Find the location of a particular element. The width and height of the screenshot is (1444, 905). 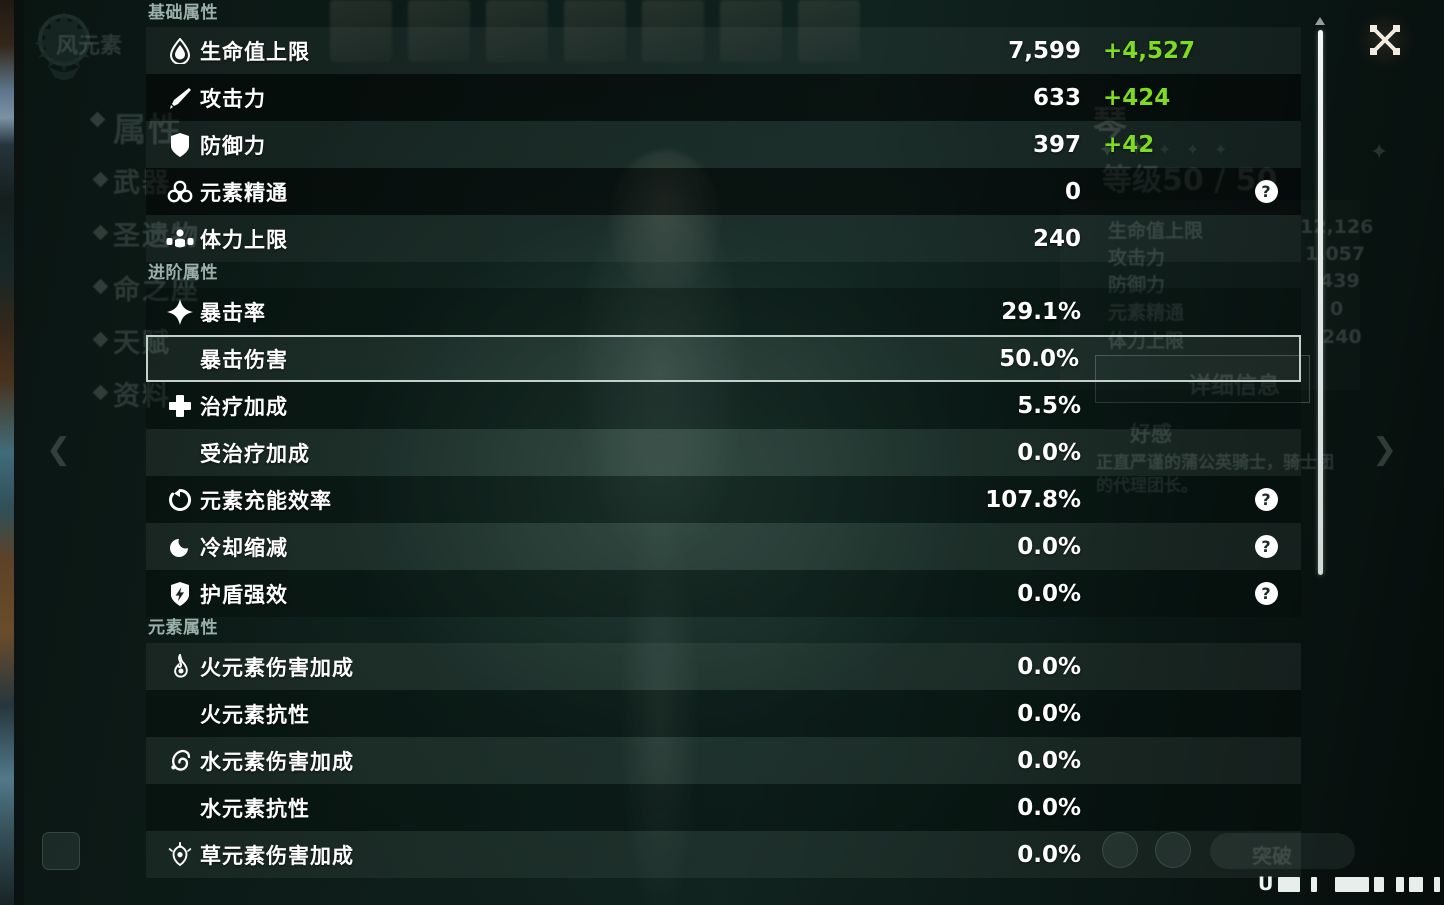

stat-row-max-hp: 生命值上限 7,599 +4,527 is located at coordinates (723, 50).